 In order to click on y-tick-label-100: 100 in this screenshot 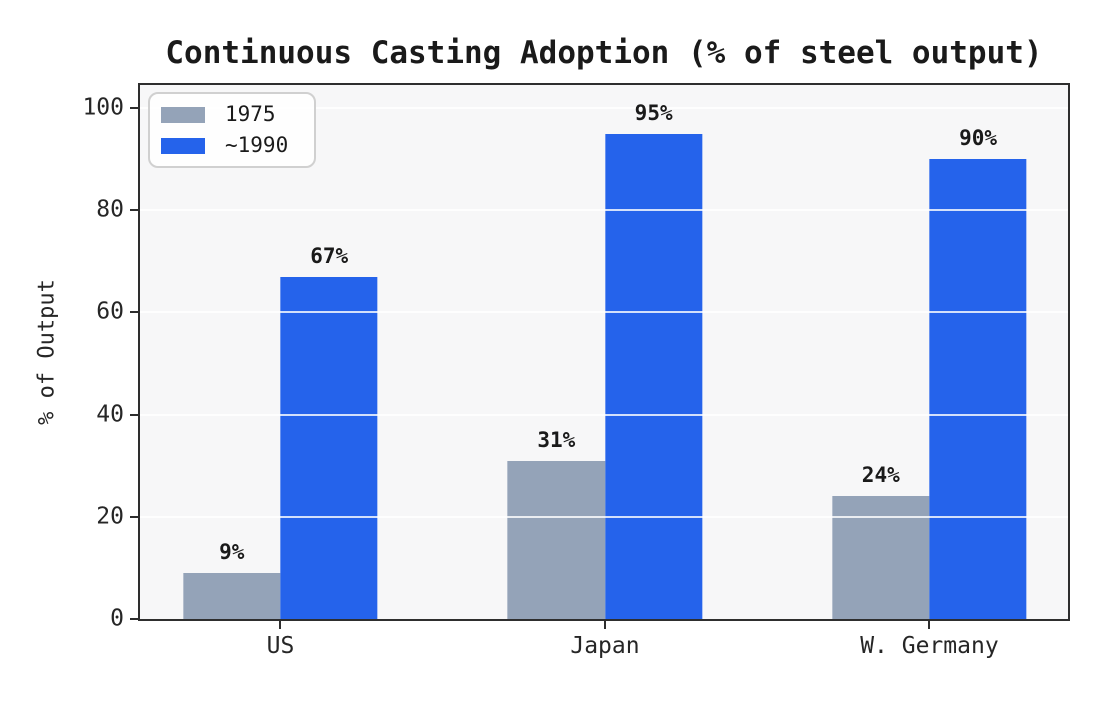, I will do `click(103, 107)`.